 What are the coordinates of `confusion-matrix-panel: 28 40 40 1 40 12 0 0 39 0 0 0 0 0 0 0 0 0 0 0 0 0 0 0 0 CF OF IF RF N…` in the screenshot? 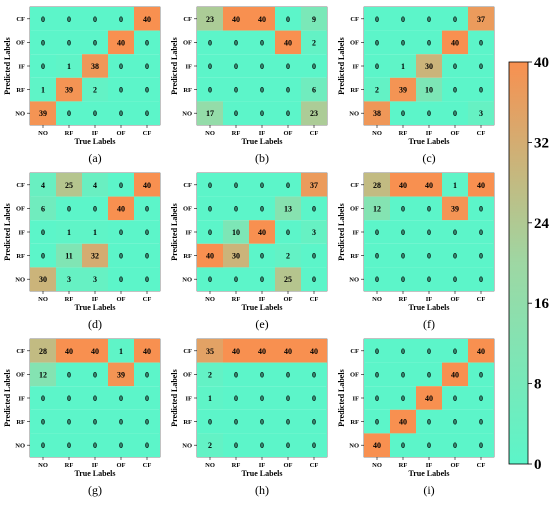 It's located at (82, 417).